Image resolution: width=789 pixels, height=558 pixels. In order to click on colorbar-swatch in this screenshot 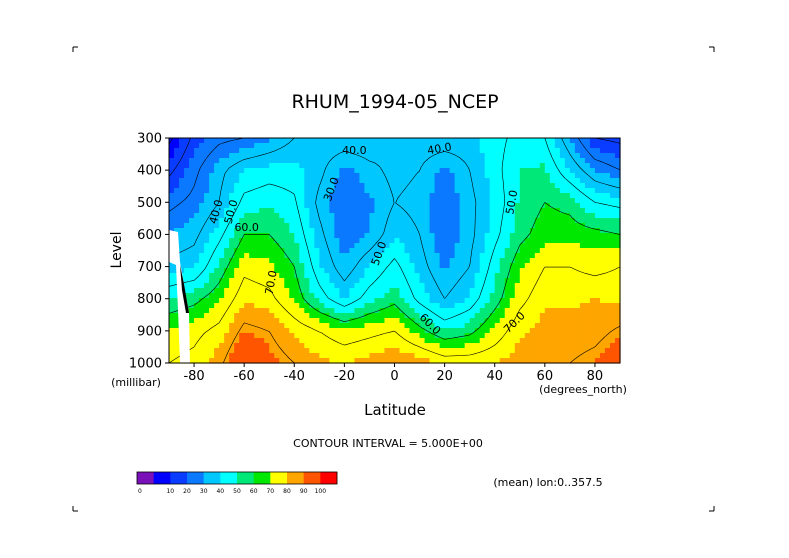, I will do `click(262, 478)`.